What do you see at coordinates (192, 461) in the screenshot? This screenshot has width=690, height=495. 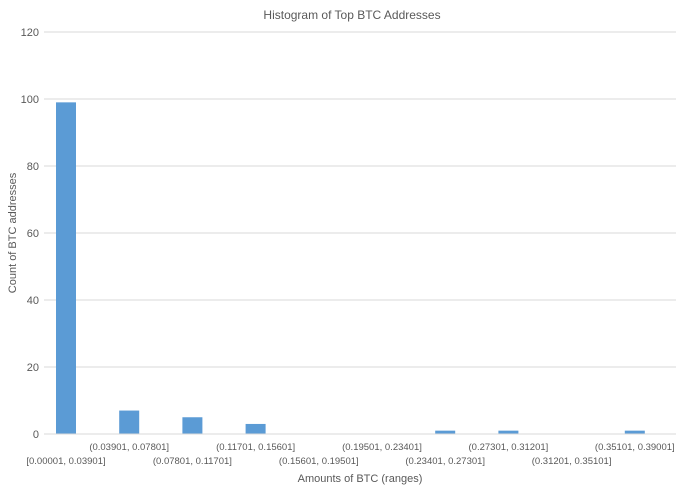 I see `x-tick-label: (0.07801, 0.11701]` at bounding box center [192, 461].